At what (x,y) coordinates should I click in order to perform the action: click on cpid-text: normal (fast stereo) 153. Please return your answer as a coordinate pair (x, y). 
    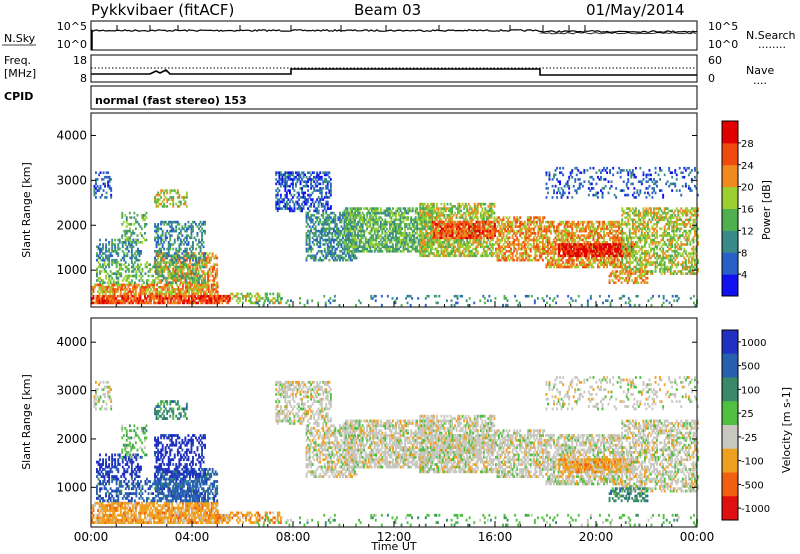
    Looking at the image, I should click on (171, 100).